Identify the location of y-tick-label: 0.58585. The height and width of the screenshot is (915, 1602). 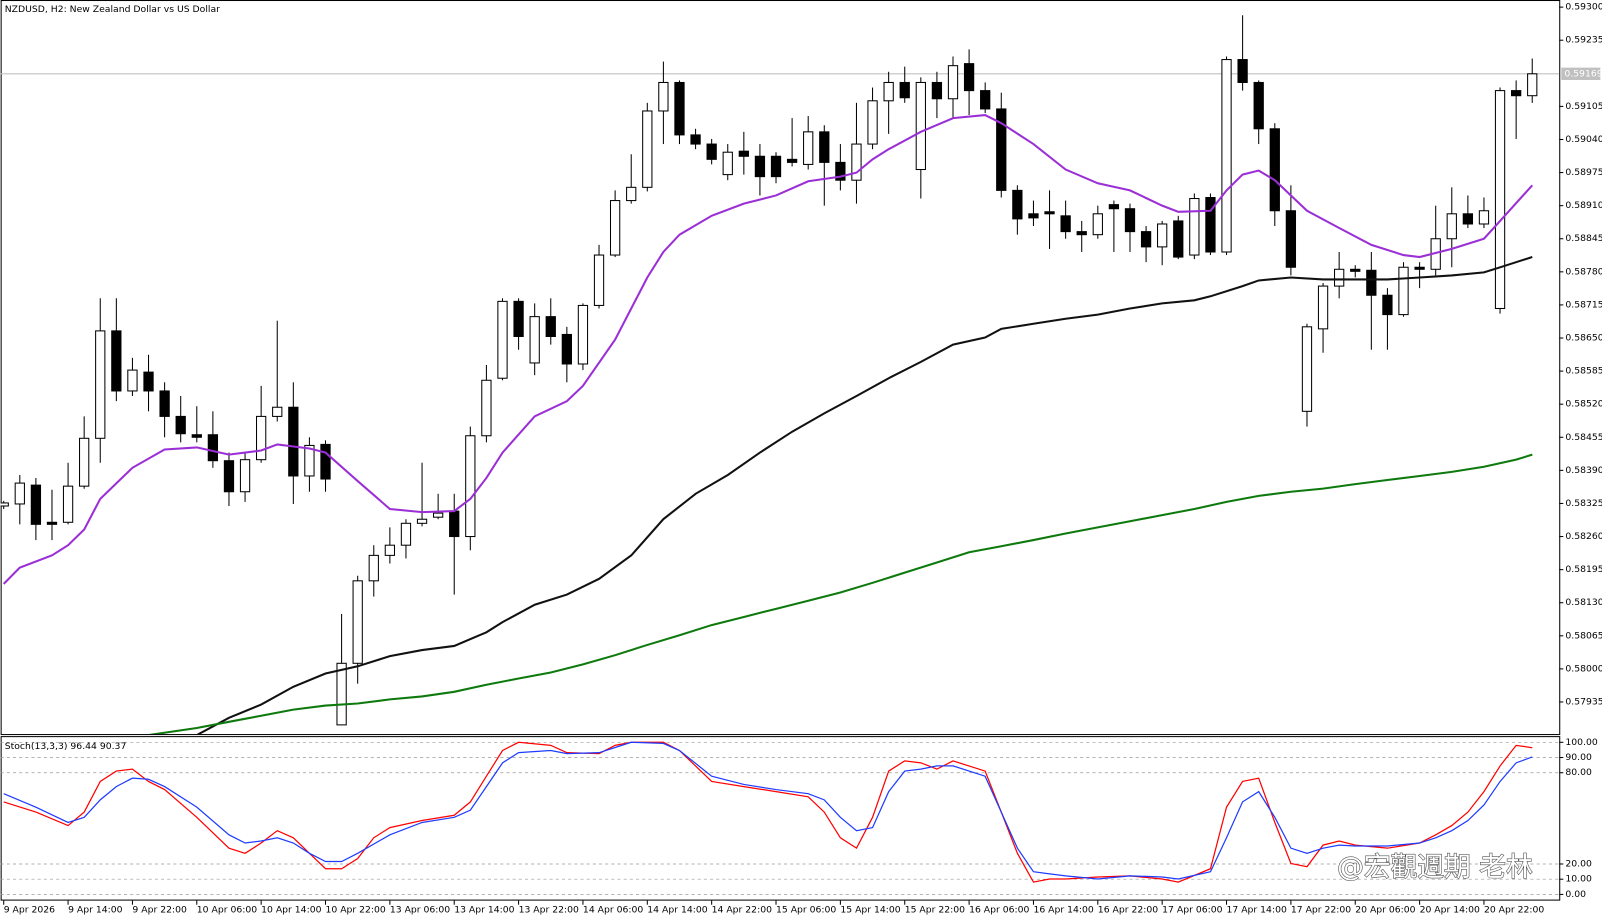
(1583, 371).